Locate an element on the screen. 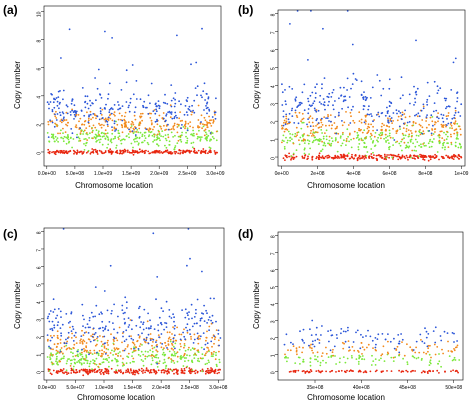  x-tick-label: 0.0e+00 is located at coordinates (47, 174).